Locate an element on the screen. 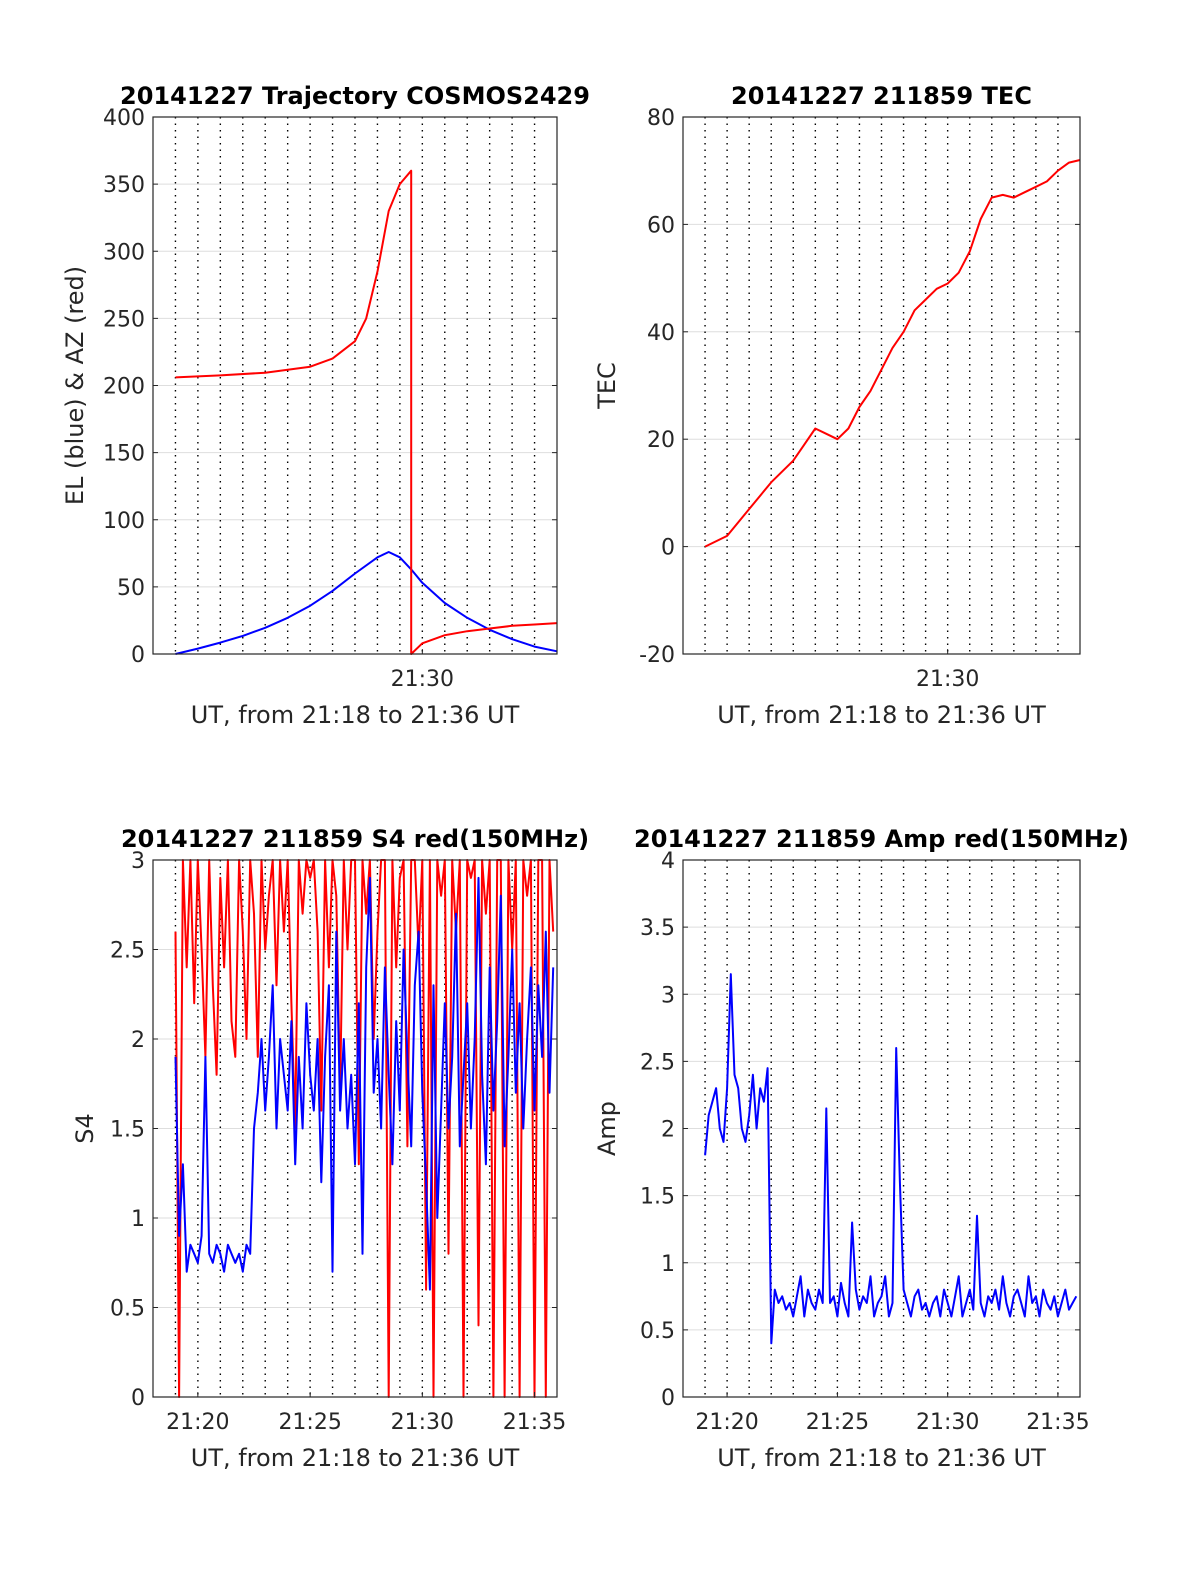 This screenshot has height=1575, width=1200. chart-title: 20141227 211859 TEC is located at coordinates (881, 96).